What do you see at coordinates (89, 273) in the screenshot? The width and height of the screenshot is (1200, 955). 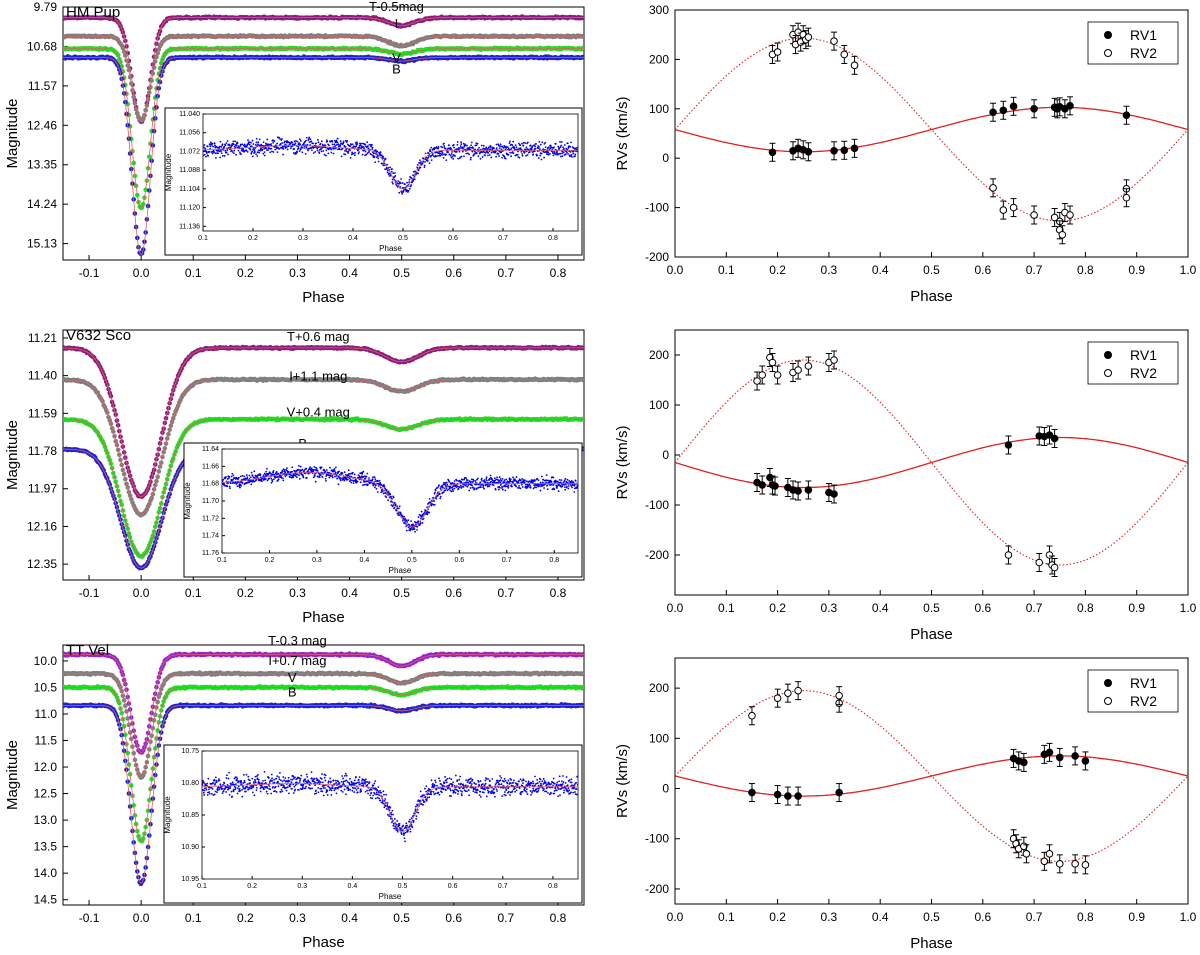 I see `x-tick-label: -0.1` at bounding box center [89, 273].